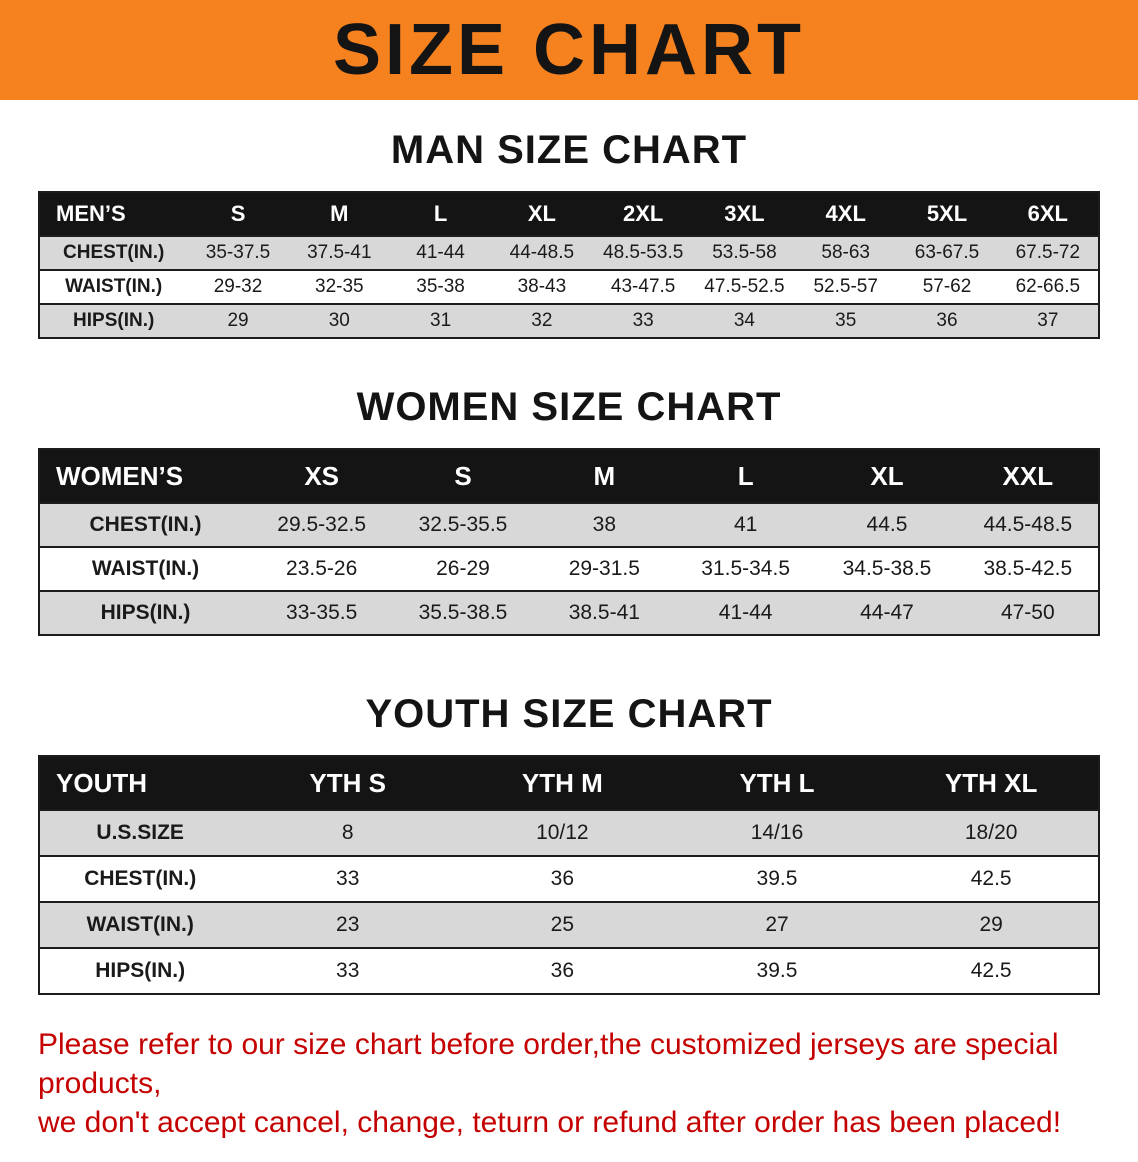 This screenshot has width=1138, height=1162. What do you see at coordinates (744, 214) in the screenshot?
I see `size-header-cell: 3XL` at bounding box center [744, 214].